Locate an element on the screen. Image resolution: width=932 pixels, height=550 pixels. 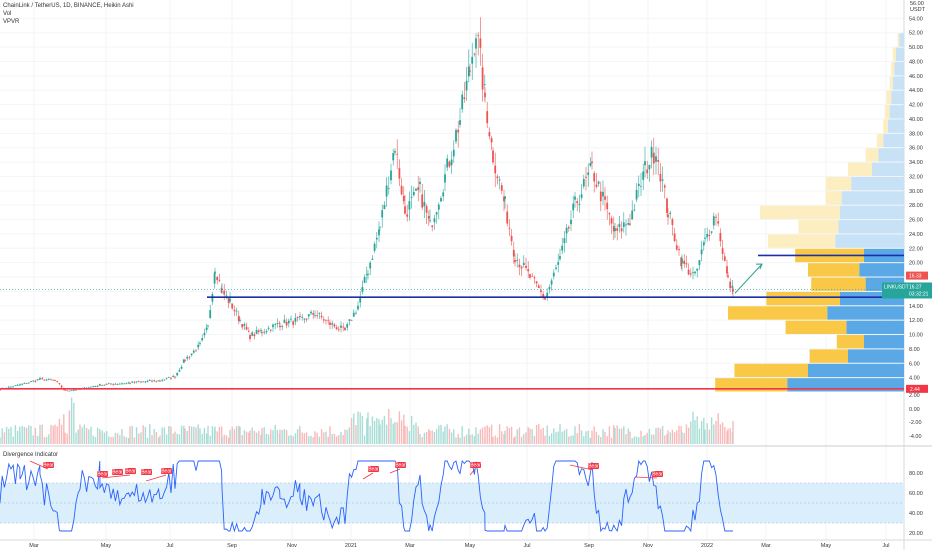
y-tick-label: 4.00 is located at coordinates (914, 379).